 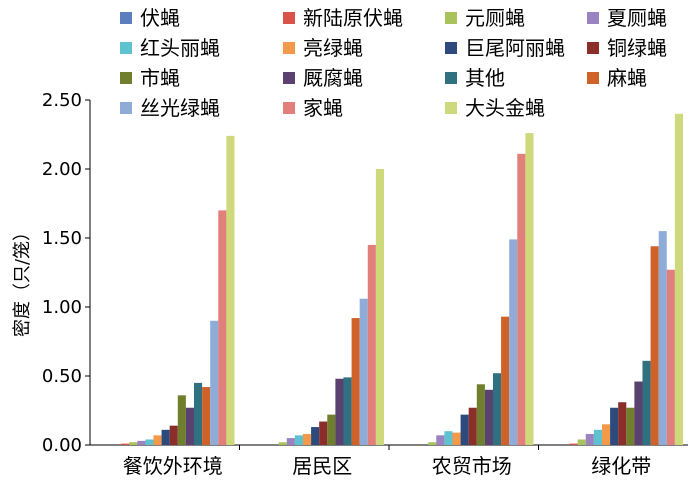 I want to click on legend-label: 新陆原伏蝇, so click(x=353, y=18).